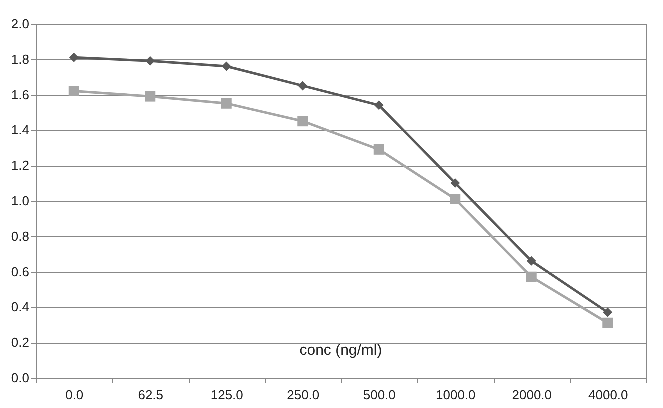  I want to click on y-tick-label: 0.2, so click(20, 342).